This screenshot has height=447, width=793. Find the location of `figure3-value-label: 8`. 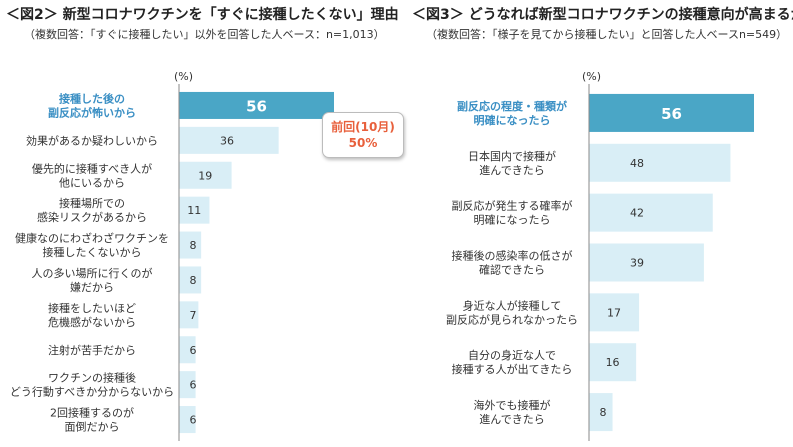

figure3-value-label: 8 is located at coordinates (603, 412).